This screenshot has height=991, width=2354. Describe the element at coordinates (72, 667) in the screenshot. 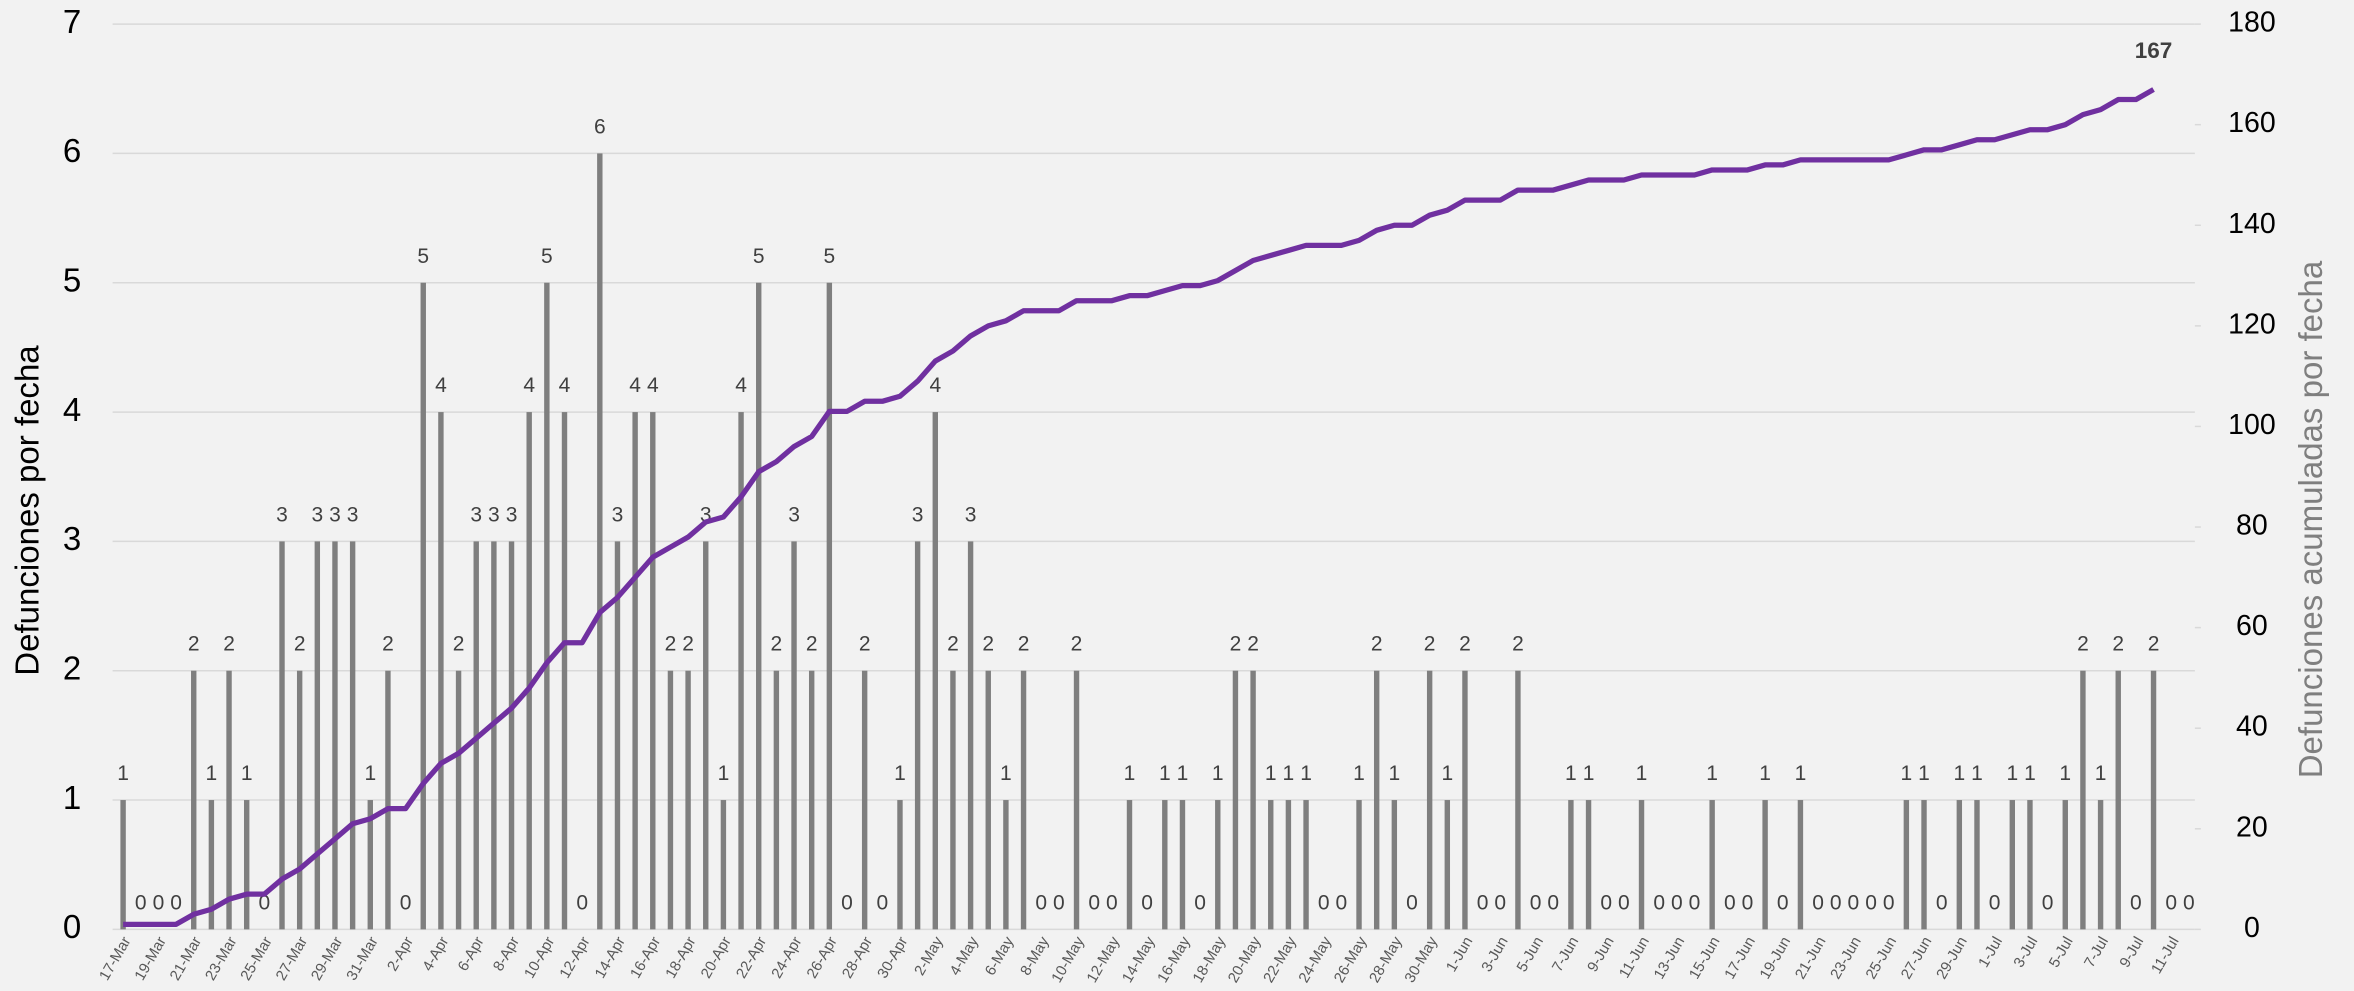

I see `y-tick-label: 2` at that location.